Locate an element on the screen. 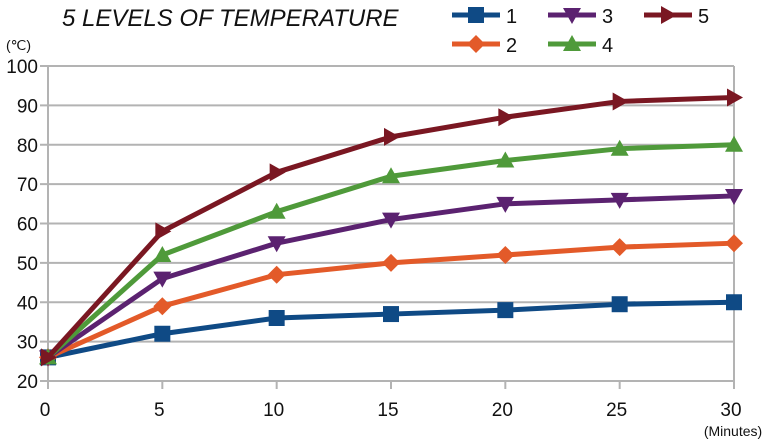 The height and width of the screenshot is (442, 768). x-tick-label: 15 is located at coordinates (387, 410).